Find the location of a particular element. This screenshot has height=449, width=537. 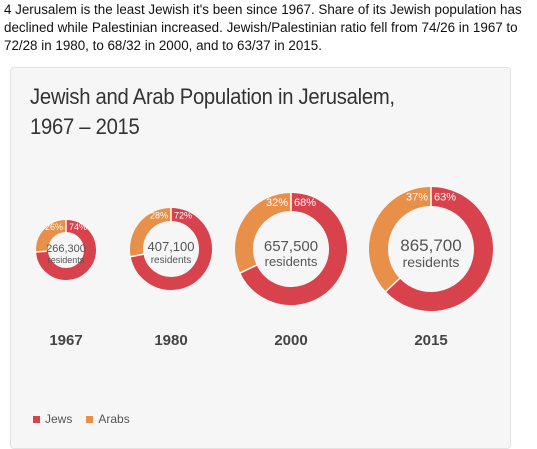

donut-total: 865,700 is located at coordinates (430, 245).